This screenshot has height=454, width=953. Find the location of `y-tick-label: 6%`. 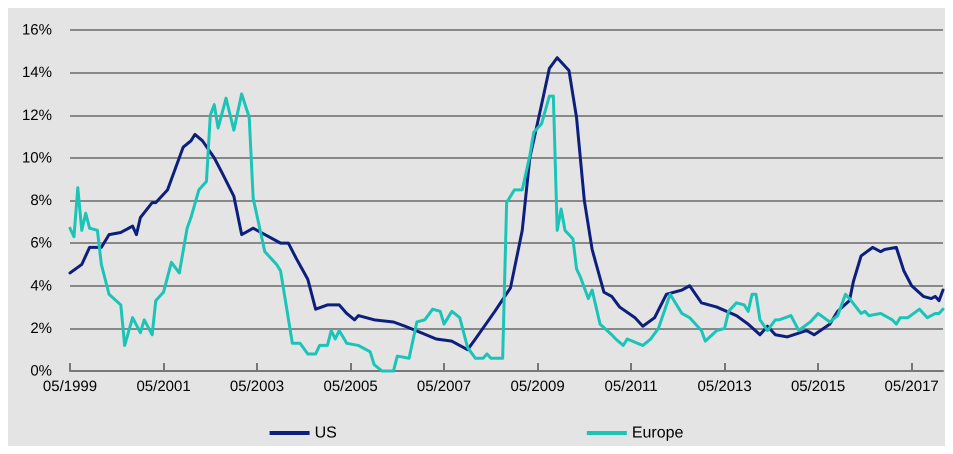

y-tick-label: 6% is located at coordinates (41, 243).